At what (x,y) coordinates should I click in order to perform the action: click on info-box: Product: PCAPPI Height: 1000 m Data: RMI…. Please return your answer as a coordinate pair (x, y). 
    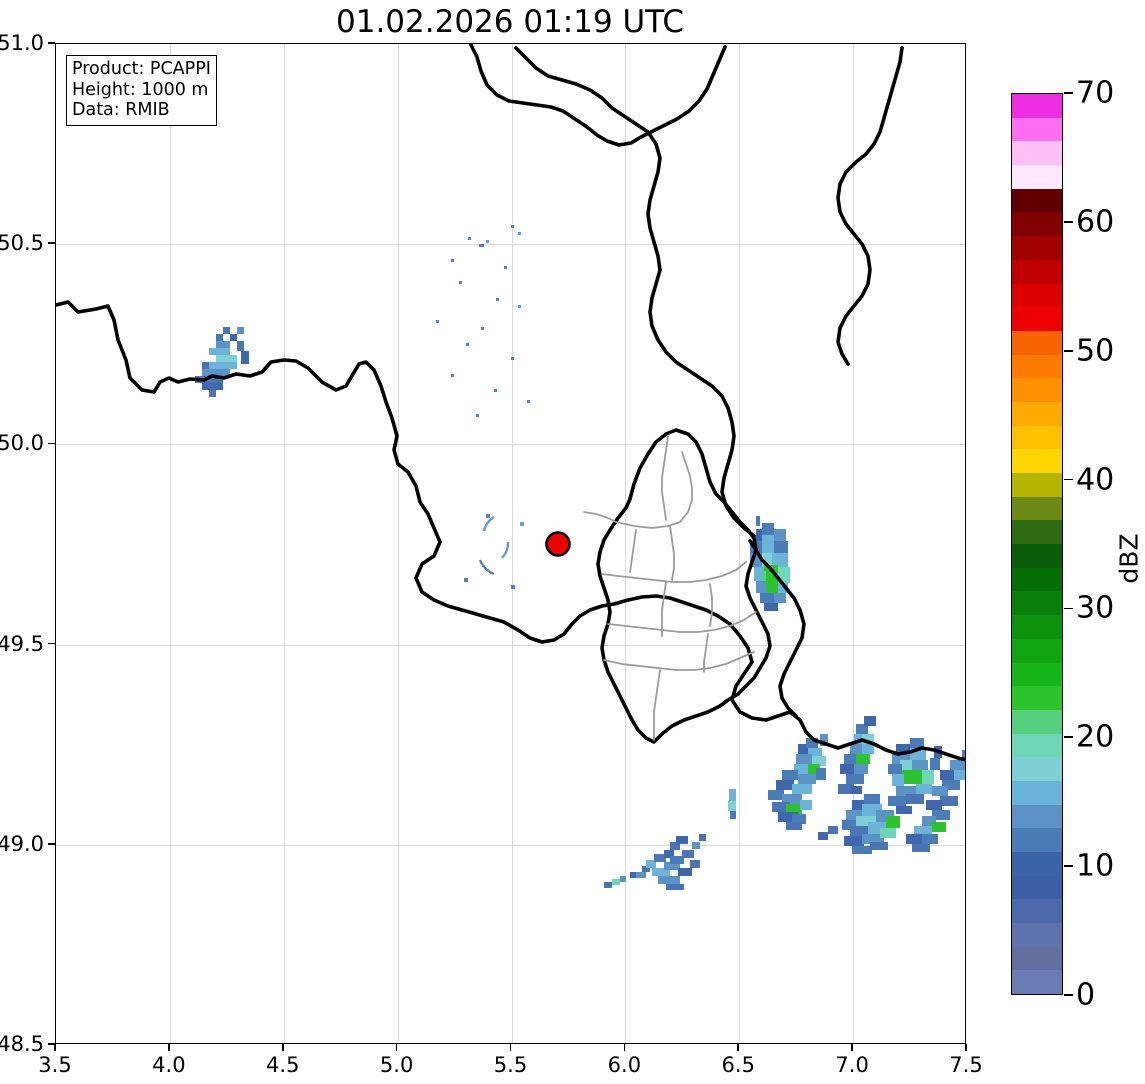
    Looking at the image, I should click on (141, 90).